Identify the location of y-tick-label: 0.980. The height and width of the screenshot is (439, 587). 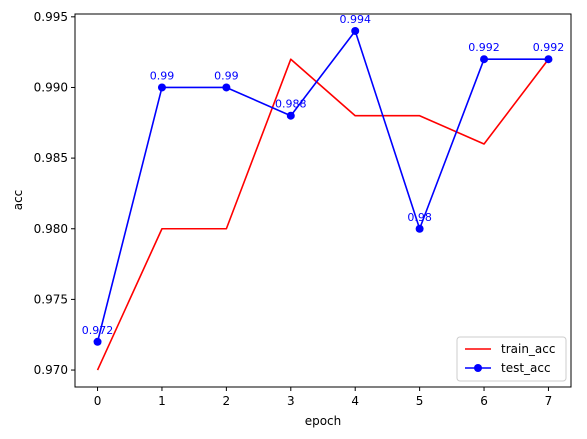
(51, 229).